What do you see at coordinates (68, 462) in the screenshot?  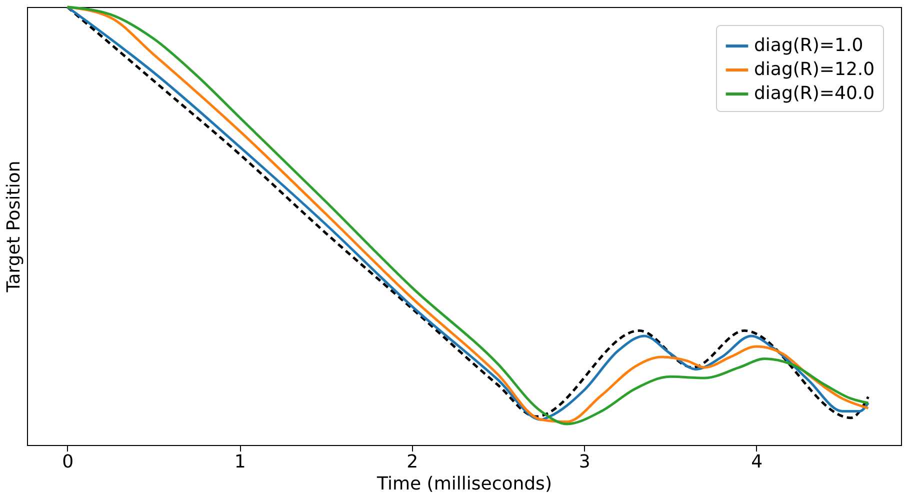 I see `x-tick-label: 0` at bounding box center [68, 462].